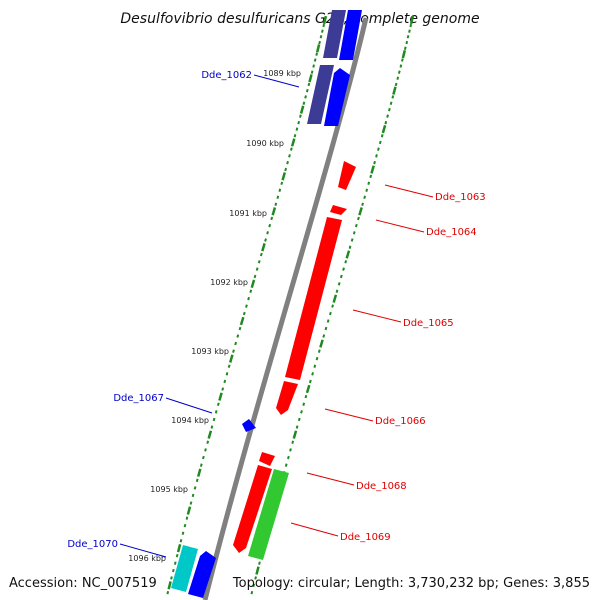  What do you see at coordinates (92, 544) in the screenshot?
I see `gene-label-dde1070: Dde_1070` at bounding box center [92, 544].